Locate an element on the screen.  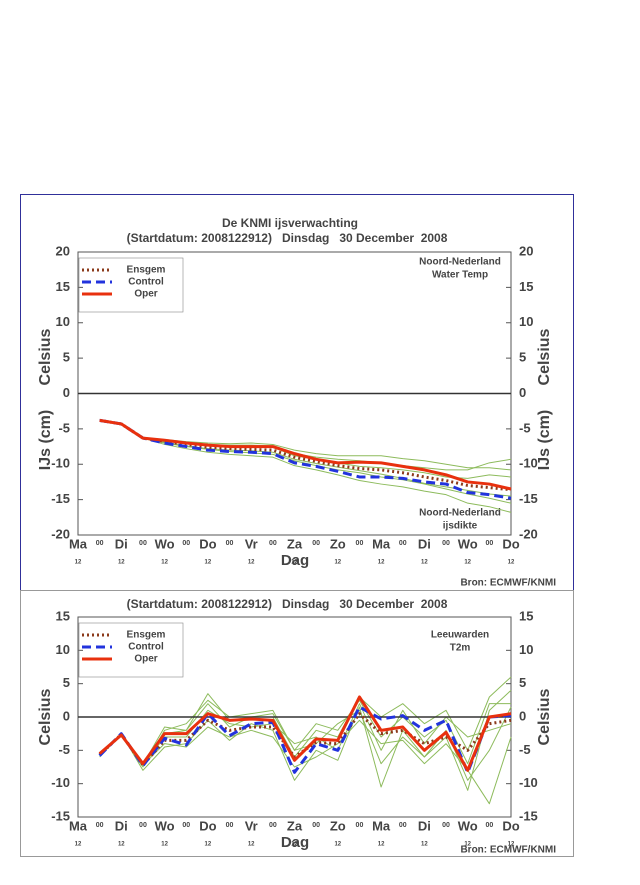
y2-tick-label: -20 is located at coordinates (528, 533).